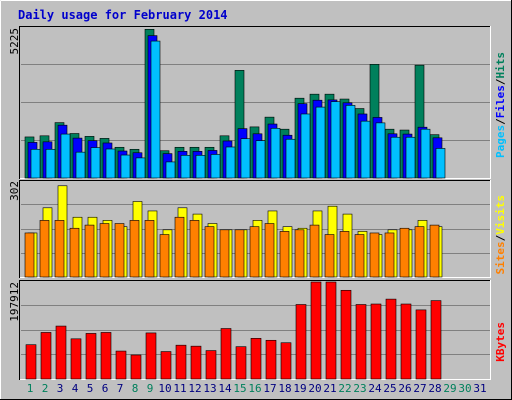 The image size is (512, 400). What do you see at coordinates (14, 191) in the screenshot?
I see `visits-axis-max-label: 302` at bounding box center [14, 191].